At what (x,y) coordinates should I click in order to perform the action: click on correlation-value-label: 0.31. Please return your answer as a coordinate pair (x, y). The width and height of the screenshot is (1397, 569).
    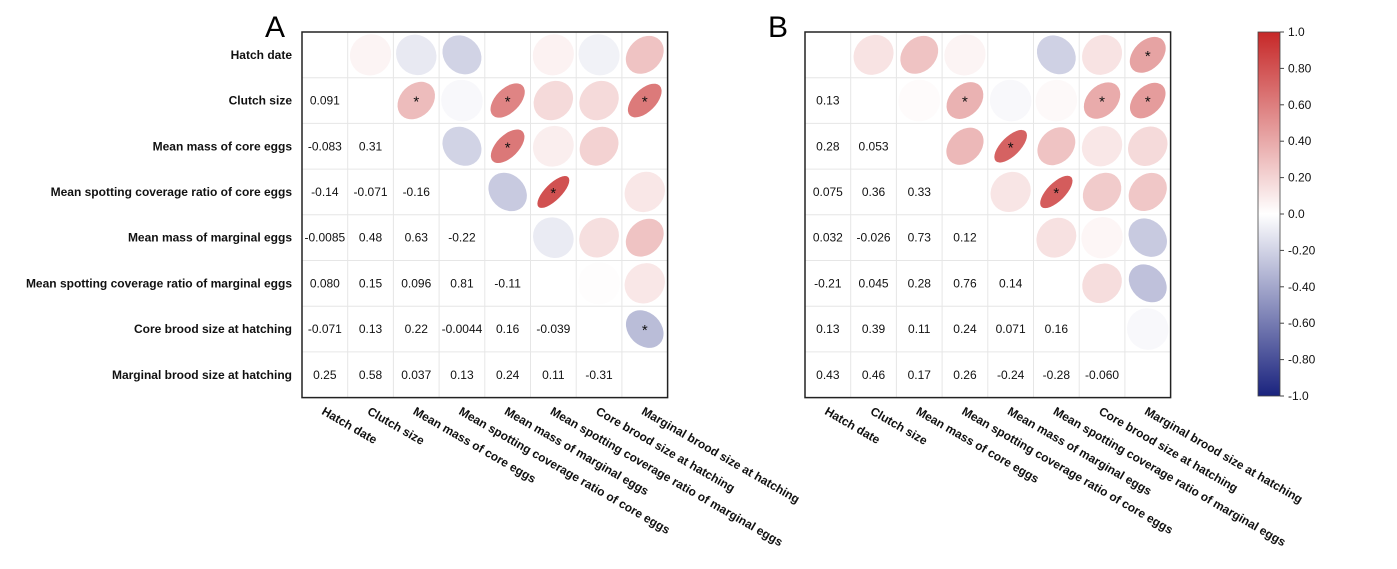
    Looking at the image, I should click on (371, 146).